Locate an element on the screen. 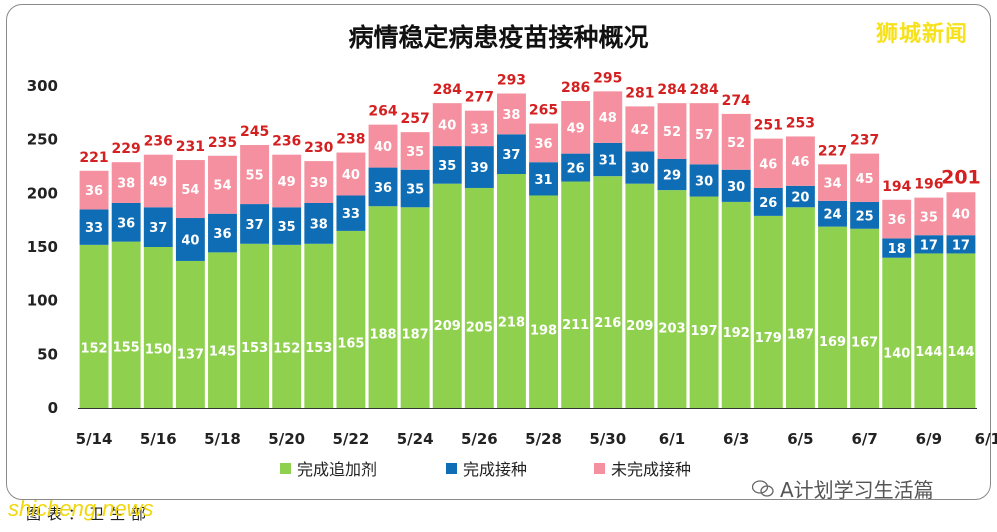  segment-label: 209 is located at coordinates (447, 326).